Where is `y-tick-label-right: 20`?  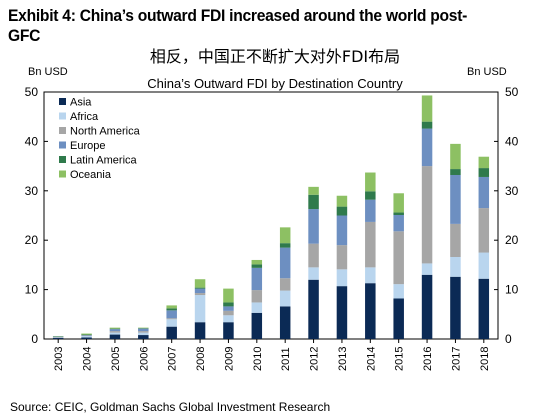 y-tick-label-right: 20 is located at coordinates (512, 240).